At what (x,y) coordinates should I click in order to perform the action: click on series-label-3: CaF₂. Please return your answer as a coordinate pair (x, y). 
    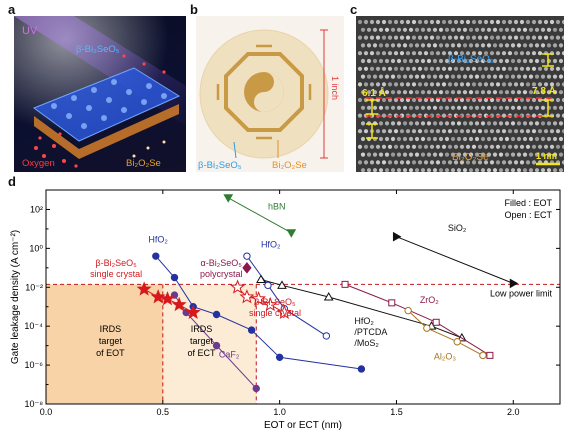
    Looking at the image, I should click on (229, 354).